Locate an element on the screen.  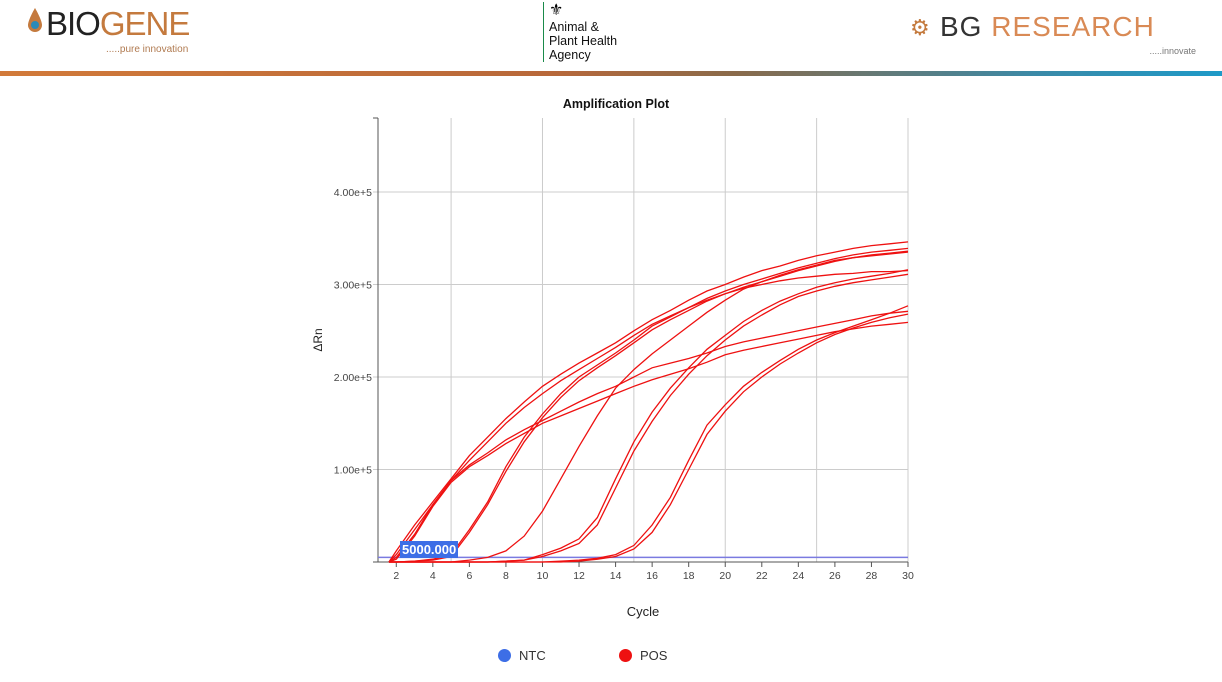
y-axis-label: ΔRn is located at coordinates (318, 339).